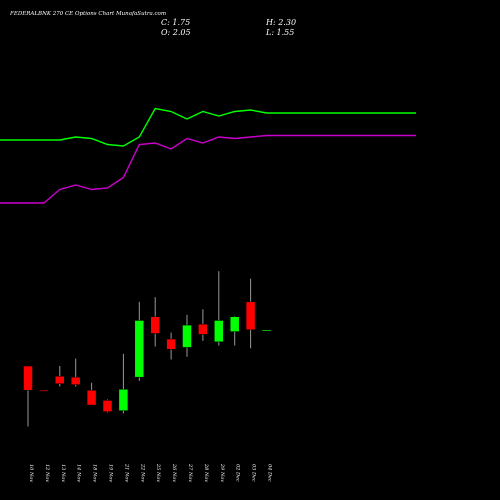 This screenshot has height=500, width=500. What do you see at coordinates (206, 472) in the screenshot?
I see `x-tick-label: 28 Nov` at bounding box center [206, 472].